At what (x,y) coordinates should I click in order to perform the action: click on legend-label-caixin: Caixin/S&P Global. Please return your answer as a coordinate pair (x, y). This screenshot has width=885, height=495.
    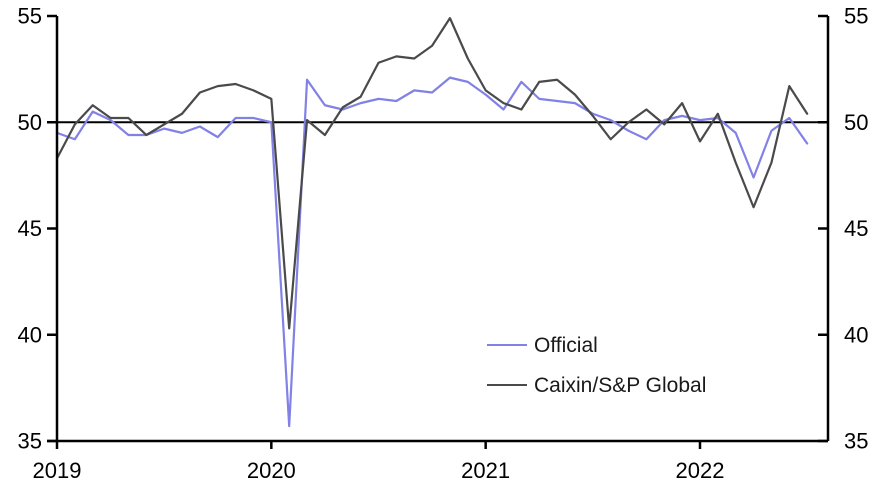
    Looking at the image, I should click on (620, 385).